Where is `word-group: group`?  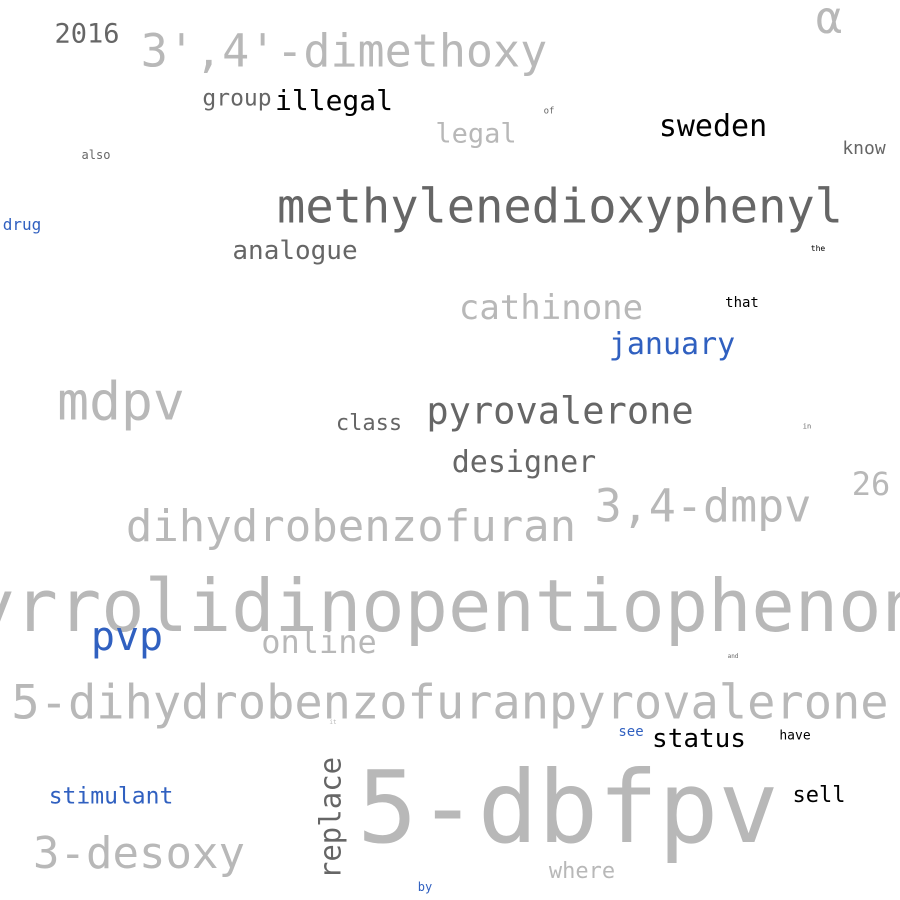
word-group: group is located at coordinates (237, 98).